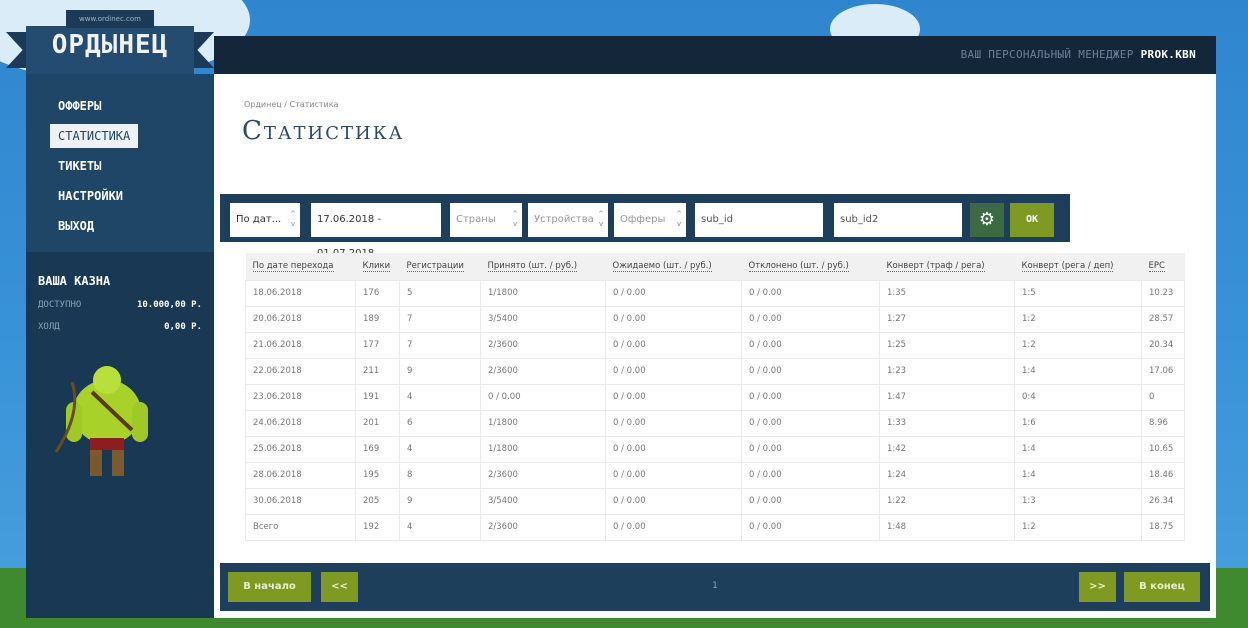 The width and height of the screenshot is (1248, 628). Describe the element at coordinates (1168, 54) in the screenshot. I see `manager-name: PROK.KBN` at that location.